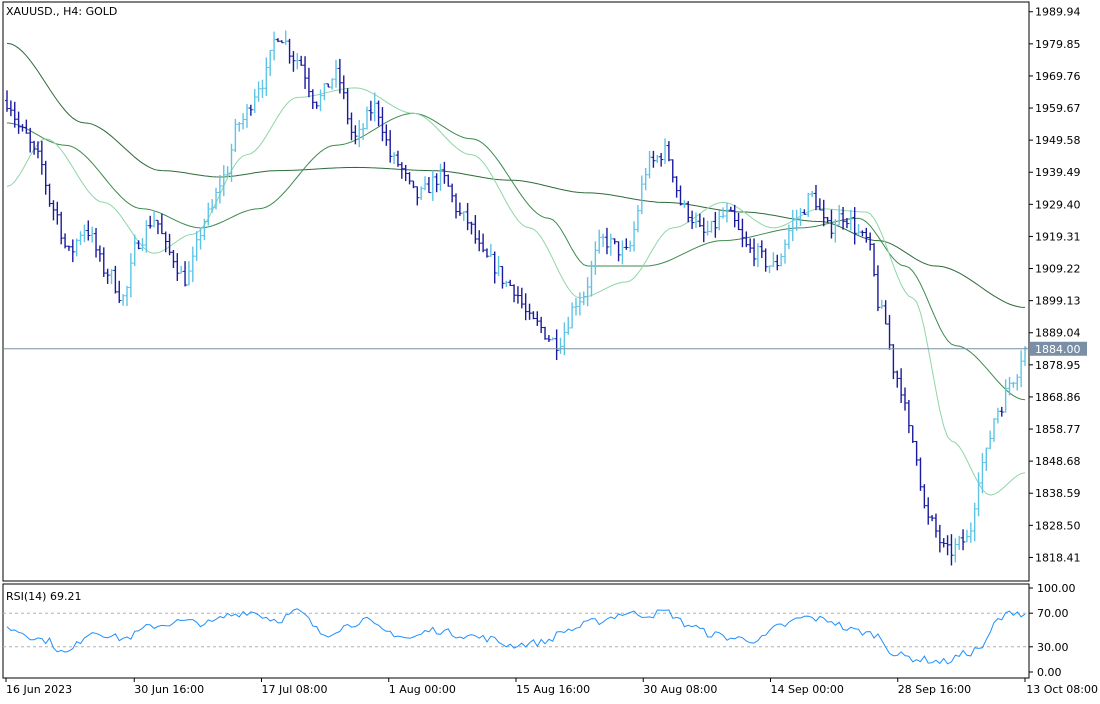 This screenshot has height=704, width=1100. Describe the element at coordinates (1058, 461) in the screenshot. I see `price-tick-label: 1848.68` at that location.